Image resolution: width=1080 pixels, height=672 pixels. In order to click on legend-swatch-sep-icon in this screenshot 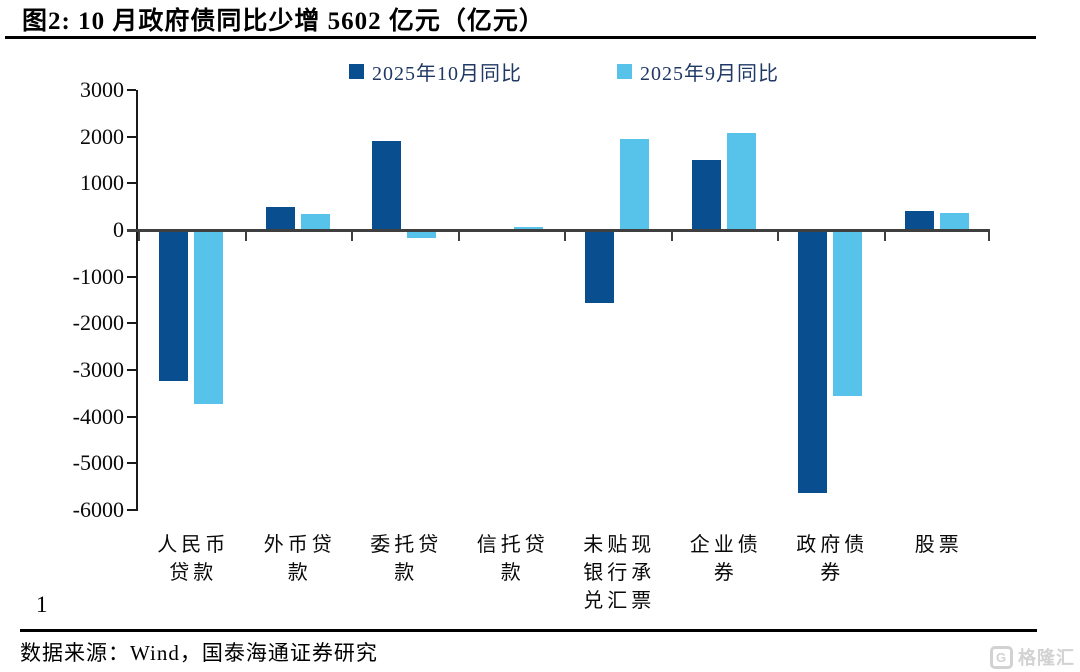, I will do `click(624, 71)`.